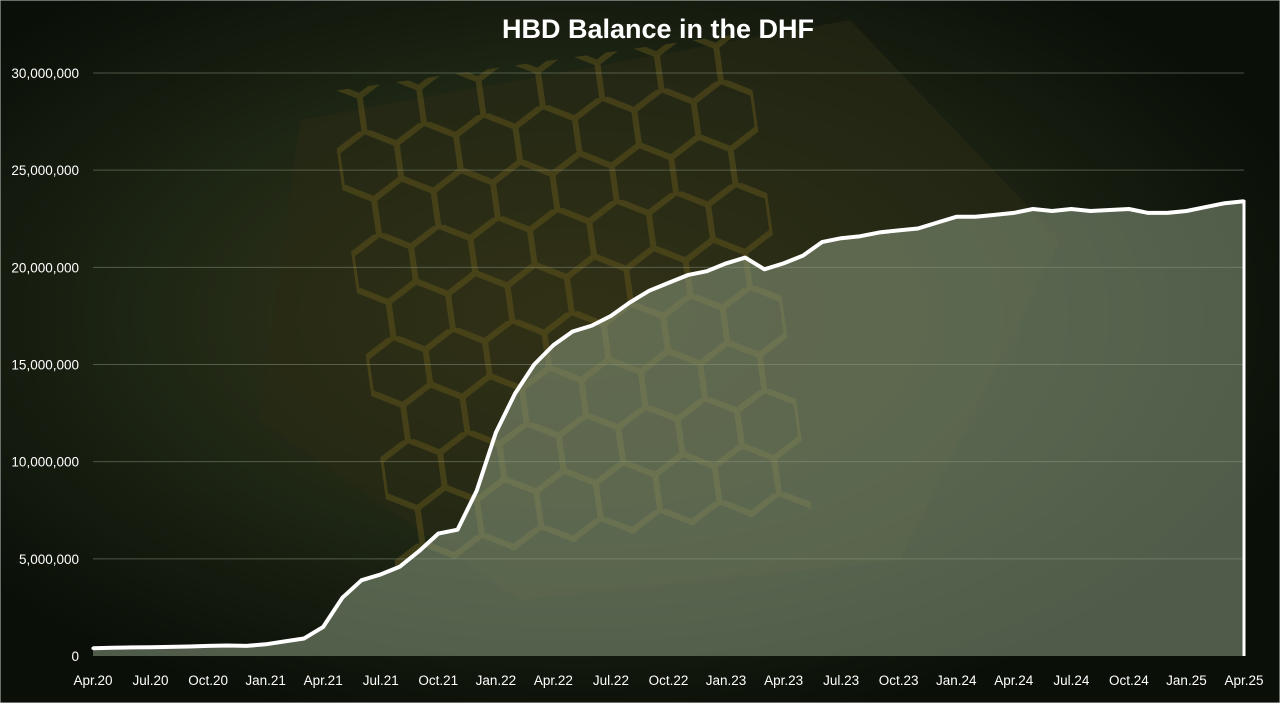 This screenshot has height=703, width=1280. I want to click on x-tick-label: Apr.23, so click(783, 680).